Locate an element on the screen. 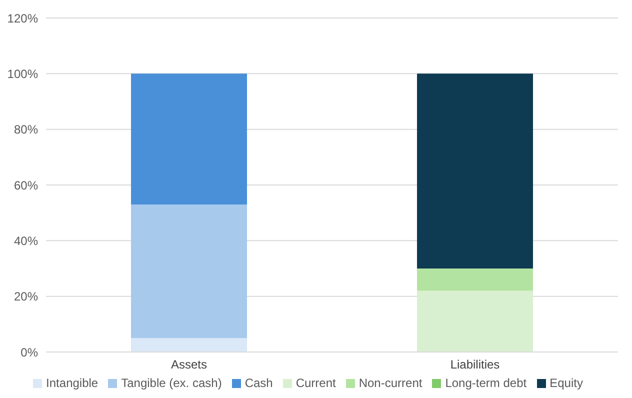 The height and width of the screenshot is (398, 632). legend-label: Non-current is located at coordinates (390, 383).